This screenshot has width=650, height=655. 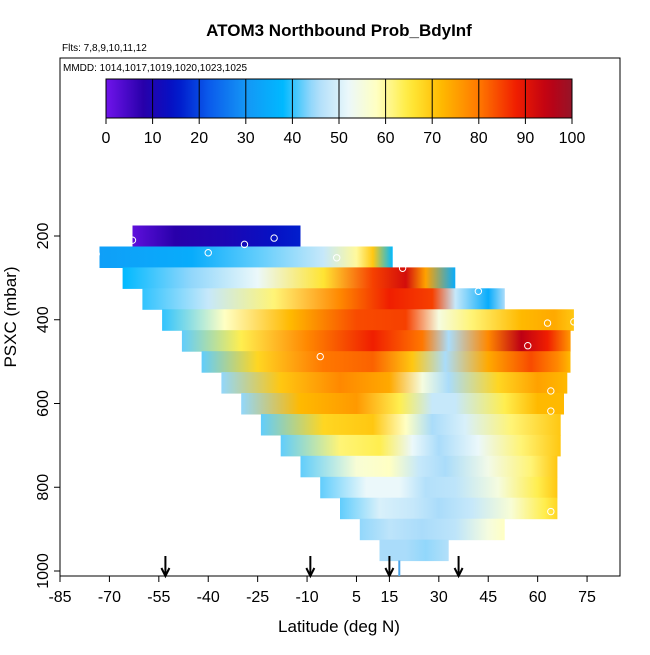 I want to click on y-tick-label: 600, so click(x=43, y=403).